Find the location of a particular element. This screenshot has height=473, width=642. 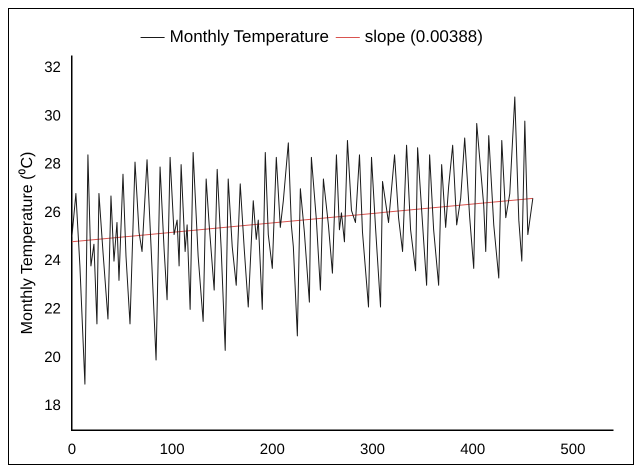

y-tick-label: 22 is located at coordinates (52, 309).